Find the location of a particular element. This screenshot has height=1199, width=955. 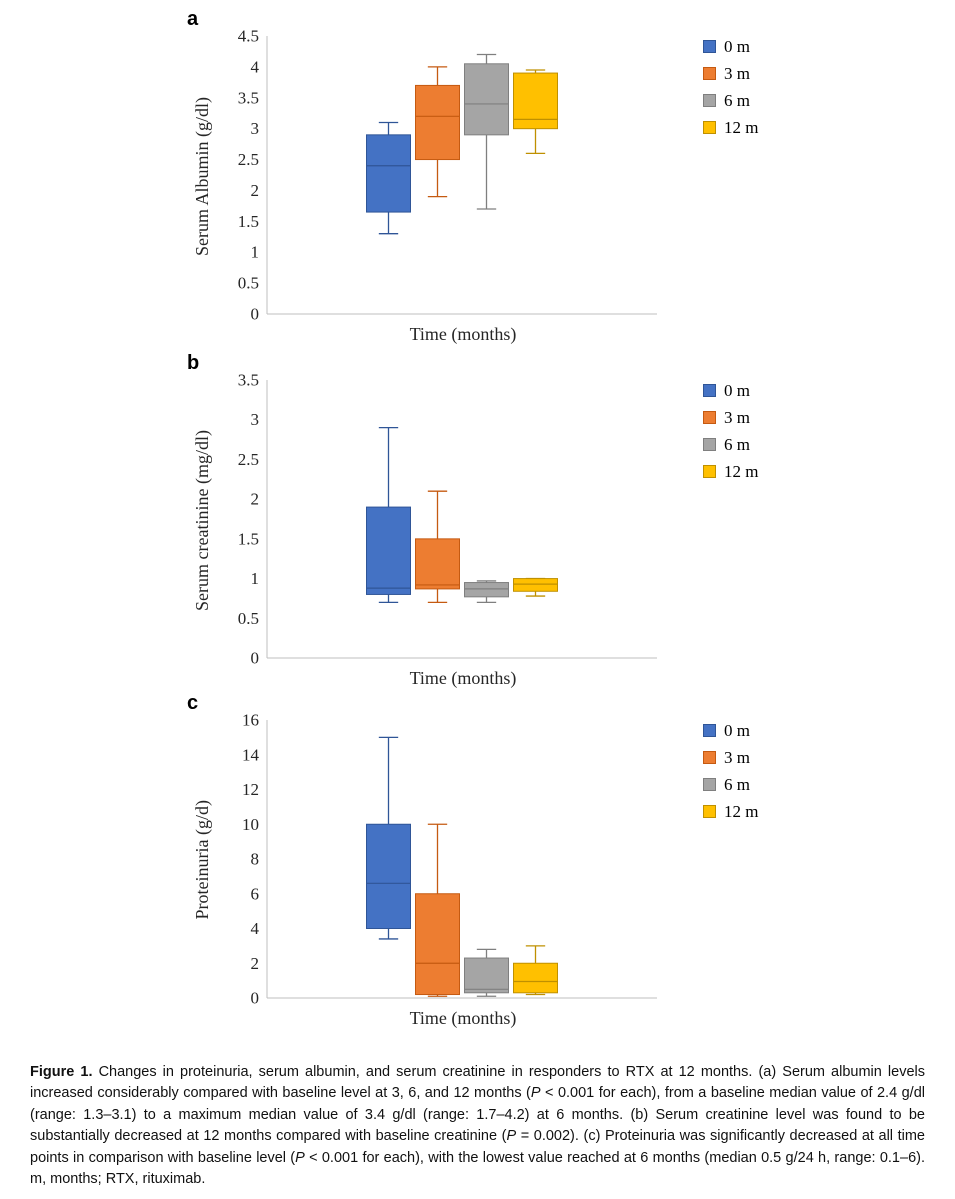

y-axis-tick-labels: 0 0.5 1 1.5 2 2.5 3 3.5 4 4.5 is located at coordinates (249, 176).